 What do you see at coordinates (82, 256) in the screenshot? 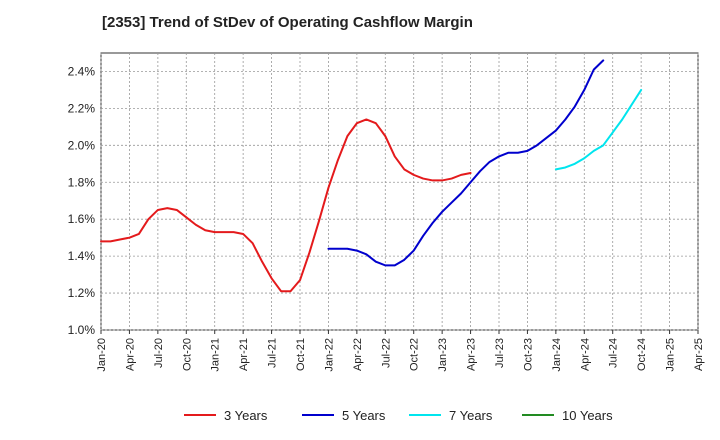
I see `y-tick-label: 1.4%` at bounding box center [82, 256].